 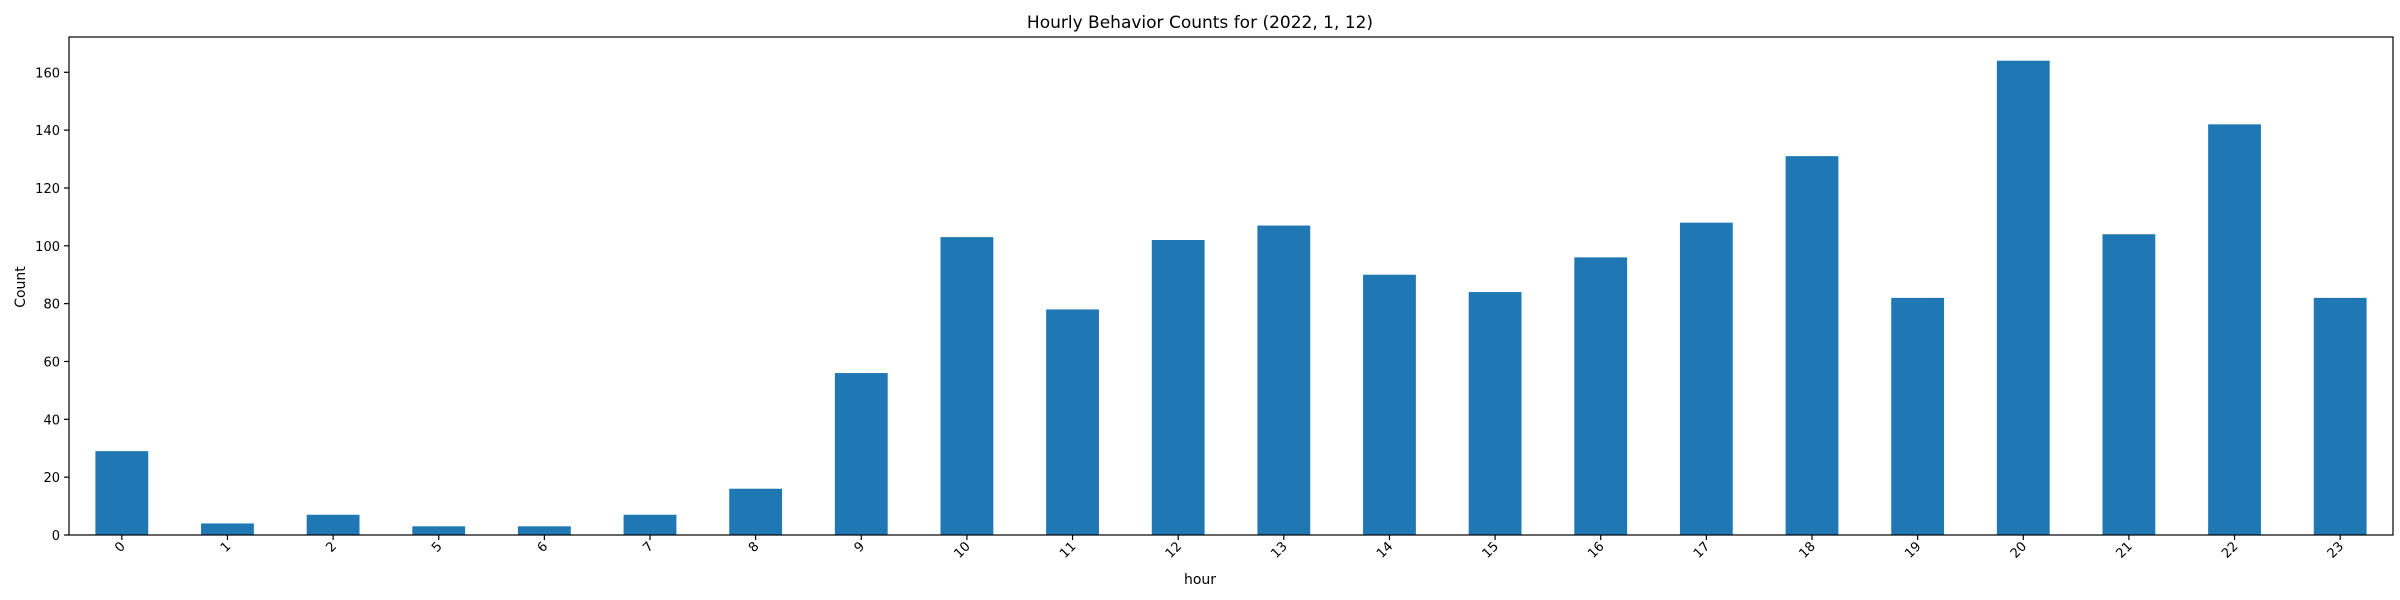 What do you see at coordinates (47, 189) in the screenshot?
I see `y-tick-label: 120` at bounding box center [47, 189].